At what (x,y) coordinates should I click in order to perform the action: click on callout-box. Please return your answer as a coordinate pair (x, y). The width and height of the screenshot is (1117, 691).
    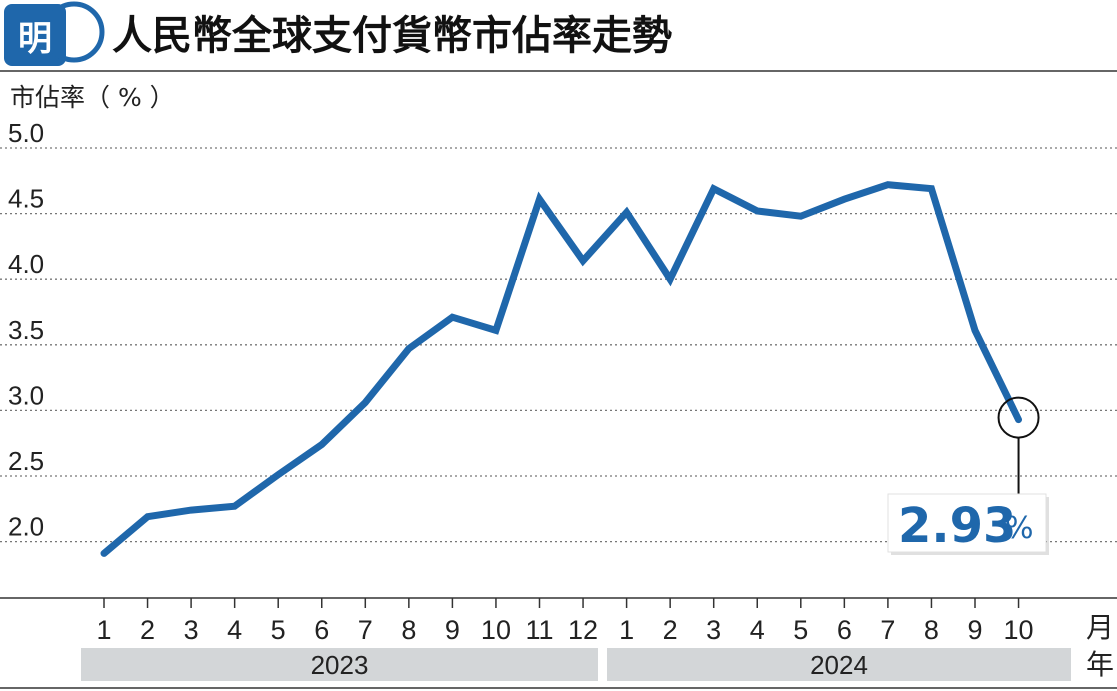
    Looking at the image, I should click on (967, 523).